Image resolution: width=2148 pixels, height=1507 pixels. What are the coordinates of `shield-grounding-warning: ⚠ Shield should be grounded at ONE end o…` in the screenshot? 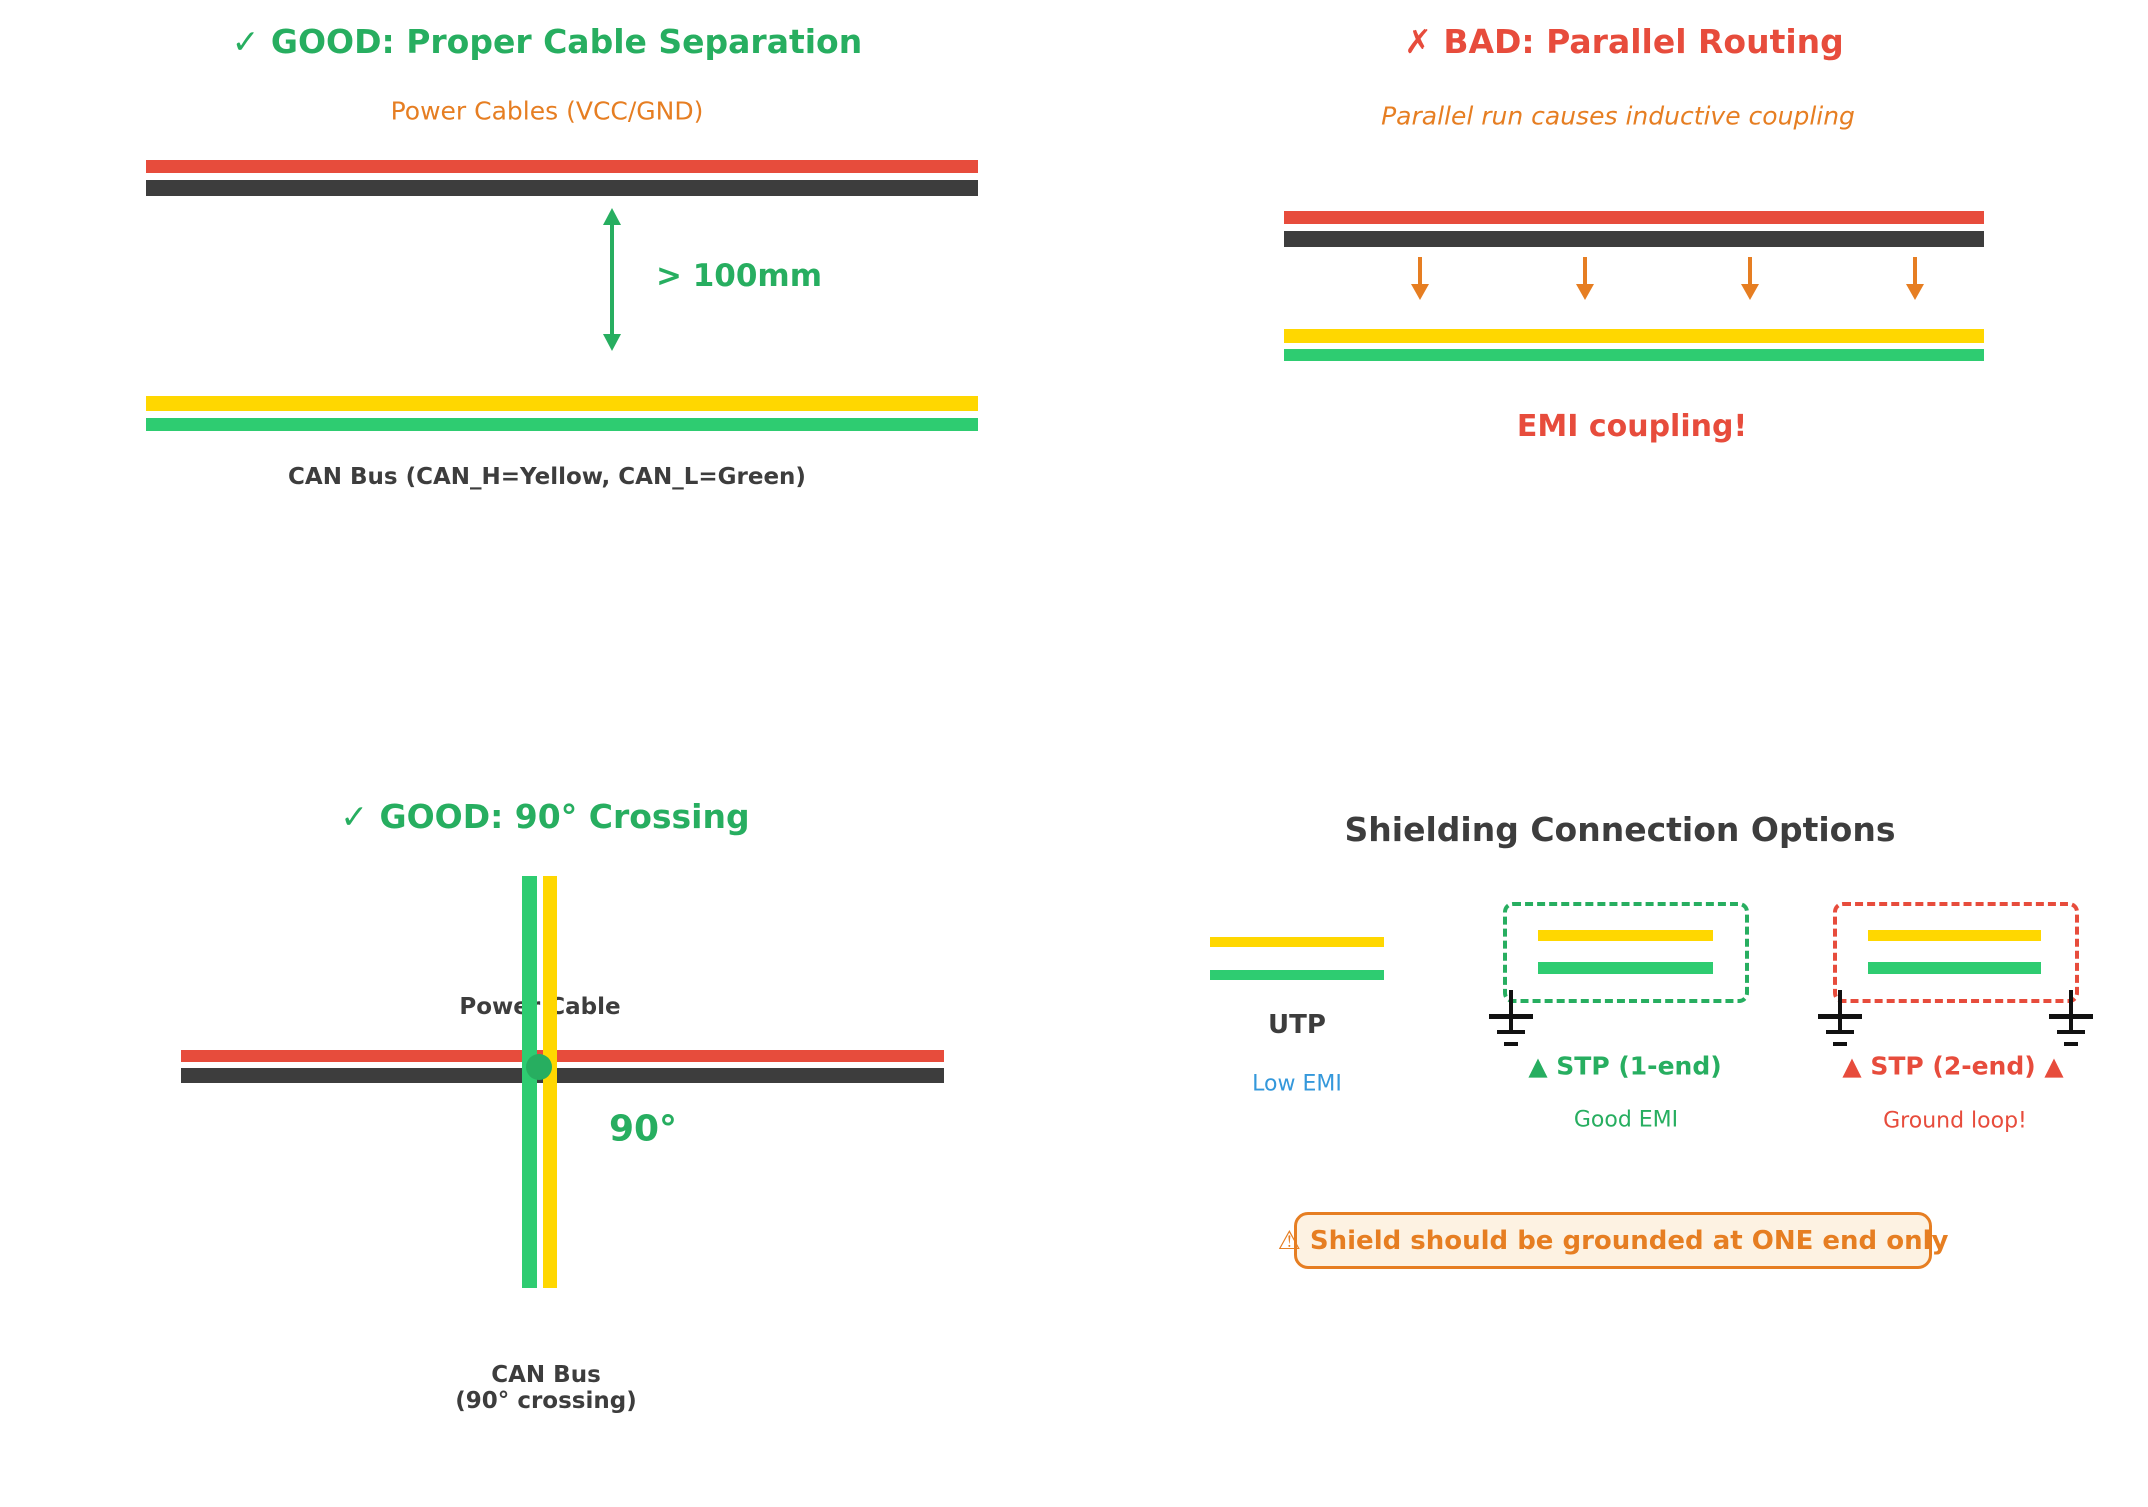 It's located at (1613, 1240).